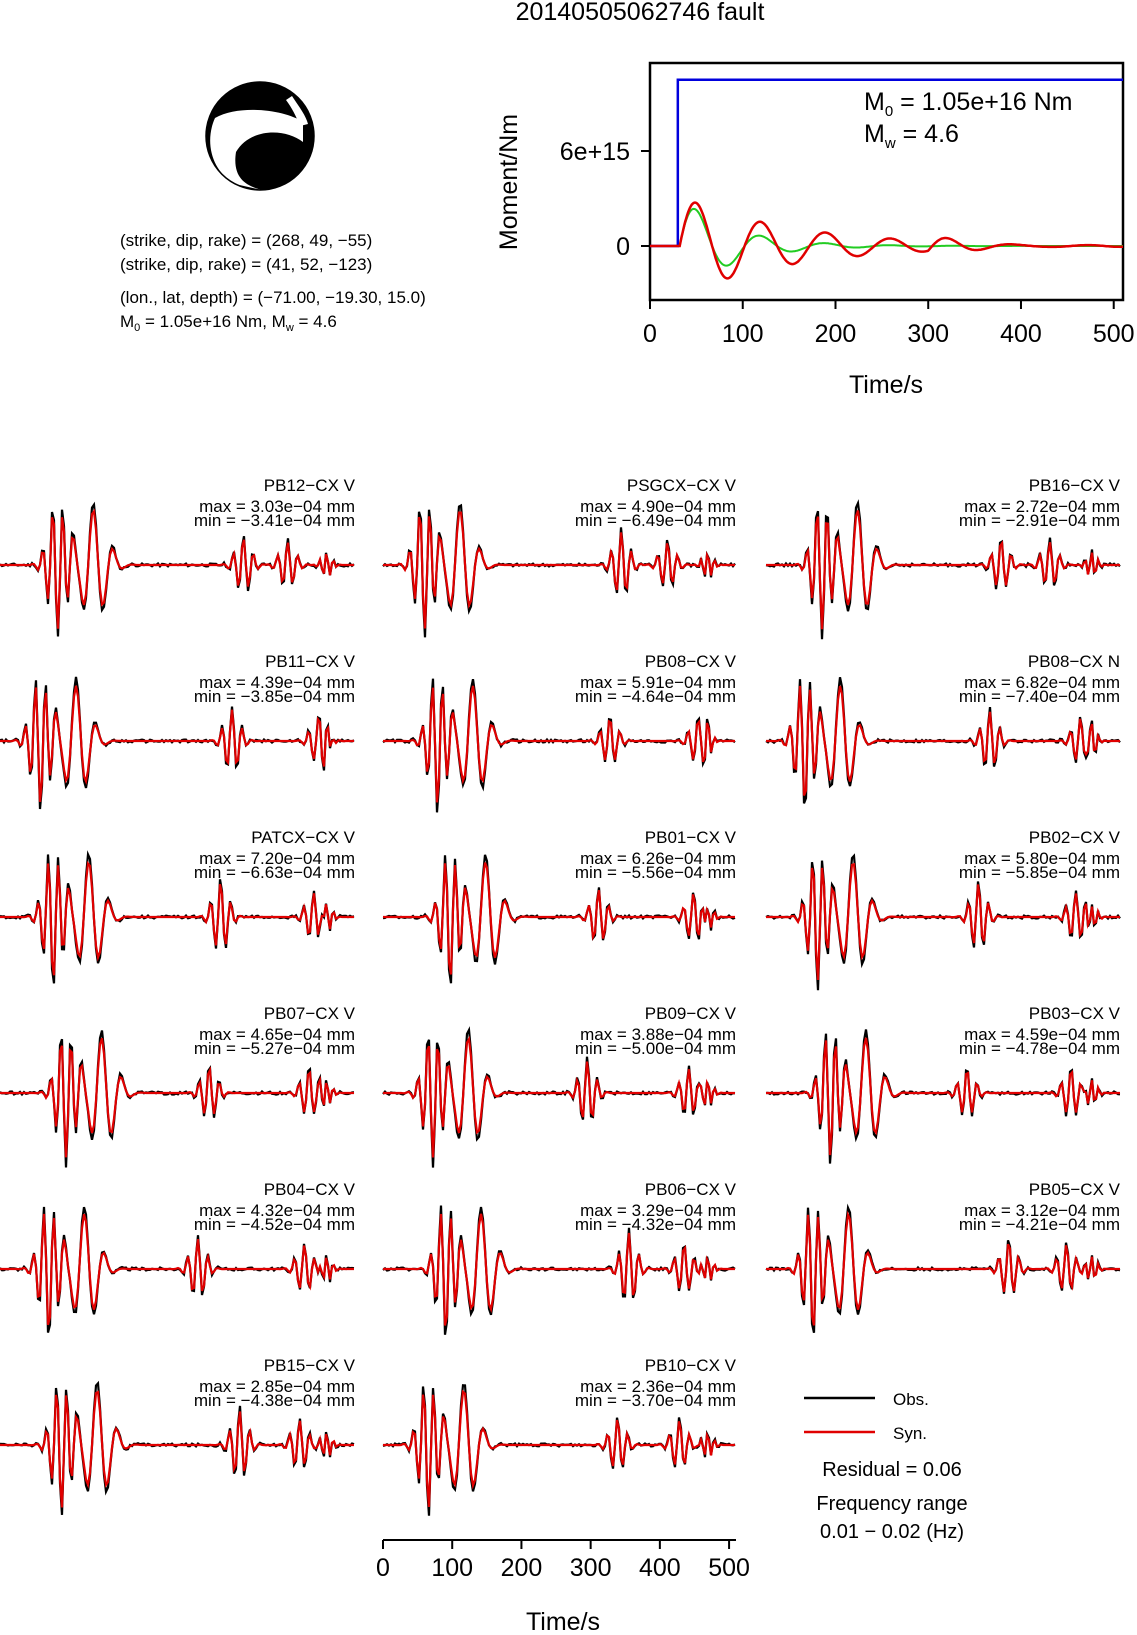 Image resolution: width=1137 pixels, height=1635 pixels. I want to click on station-max: max = 3.12e−04 mm, so click(1042, 1210).